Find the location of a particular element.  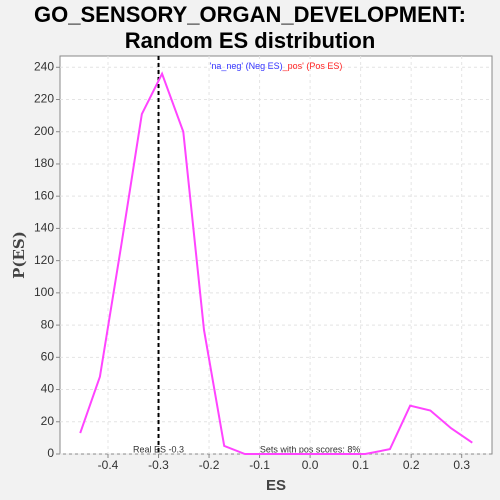

y-tick-label: 120 is located at coordinates (44, 260).